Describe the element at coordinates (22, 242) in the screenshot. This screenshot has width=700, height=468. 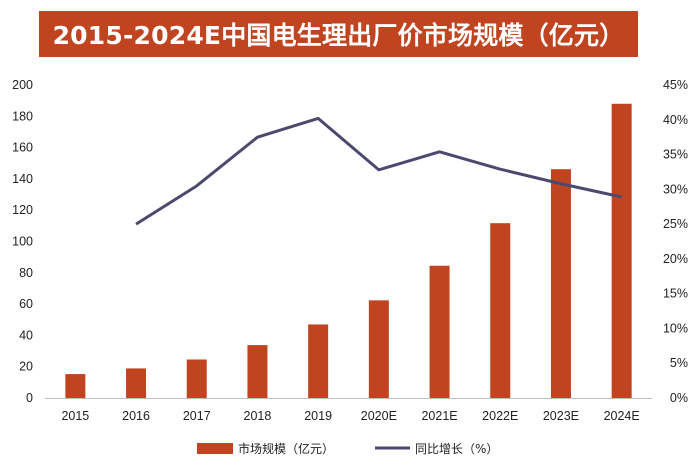
I see `y-left-tick-label: 100` at that location.